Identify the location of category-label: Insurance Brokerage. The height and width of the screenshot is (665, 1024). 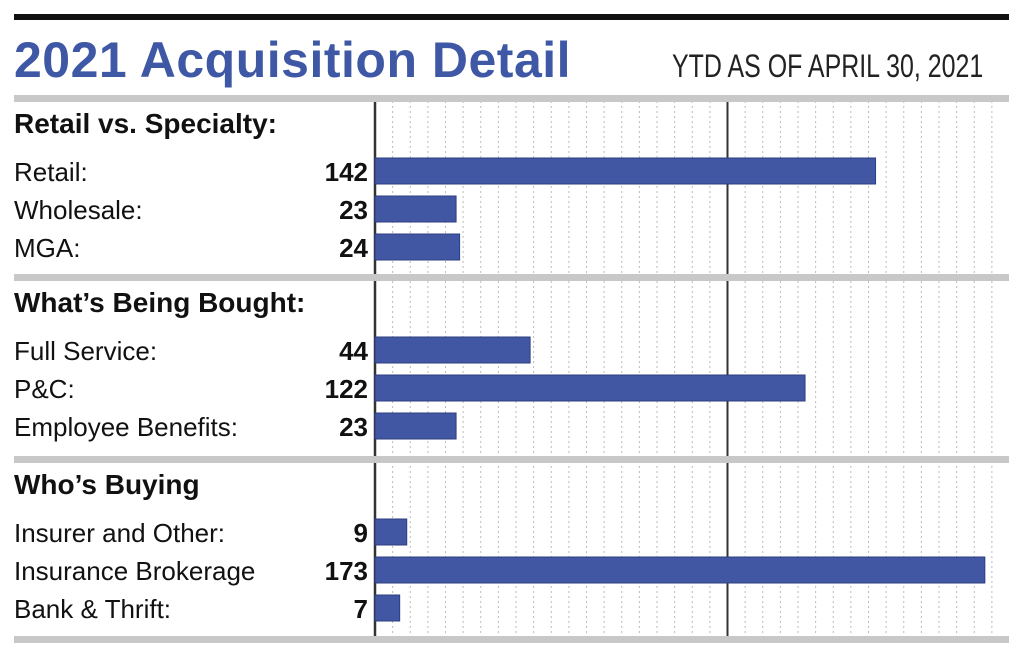
(134, 571).